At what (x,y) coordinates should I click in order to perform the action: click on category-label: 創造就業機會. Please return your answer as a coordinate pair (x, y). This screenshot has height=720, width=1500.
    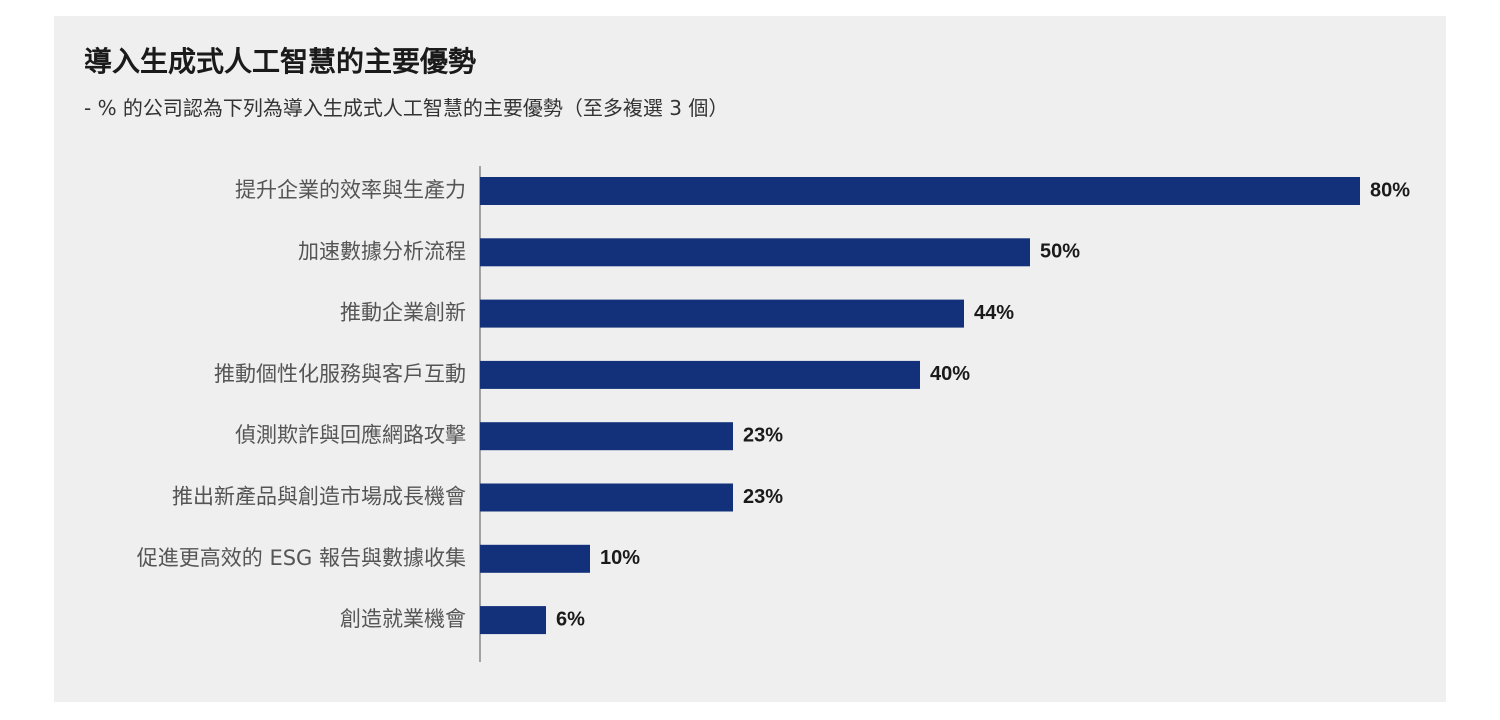
    Looking at the image, I should click on (403, 619).